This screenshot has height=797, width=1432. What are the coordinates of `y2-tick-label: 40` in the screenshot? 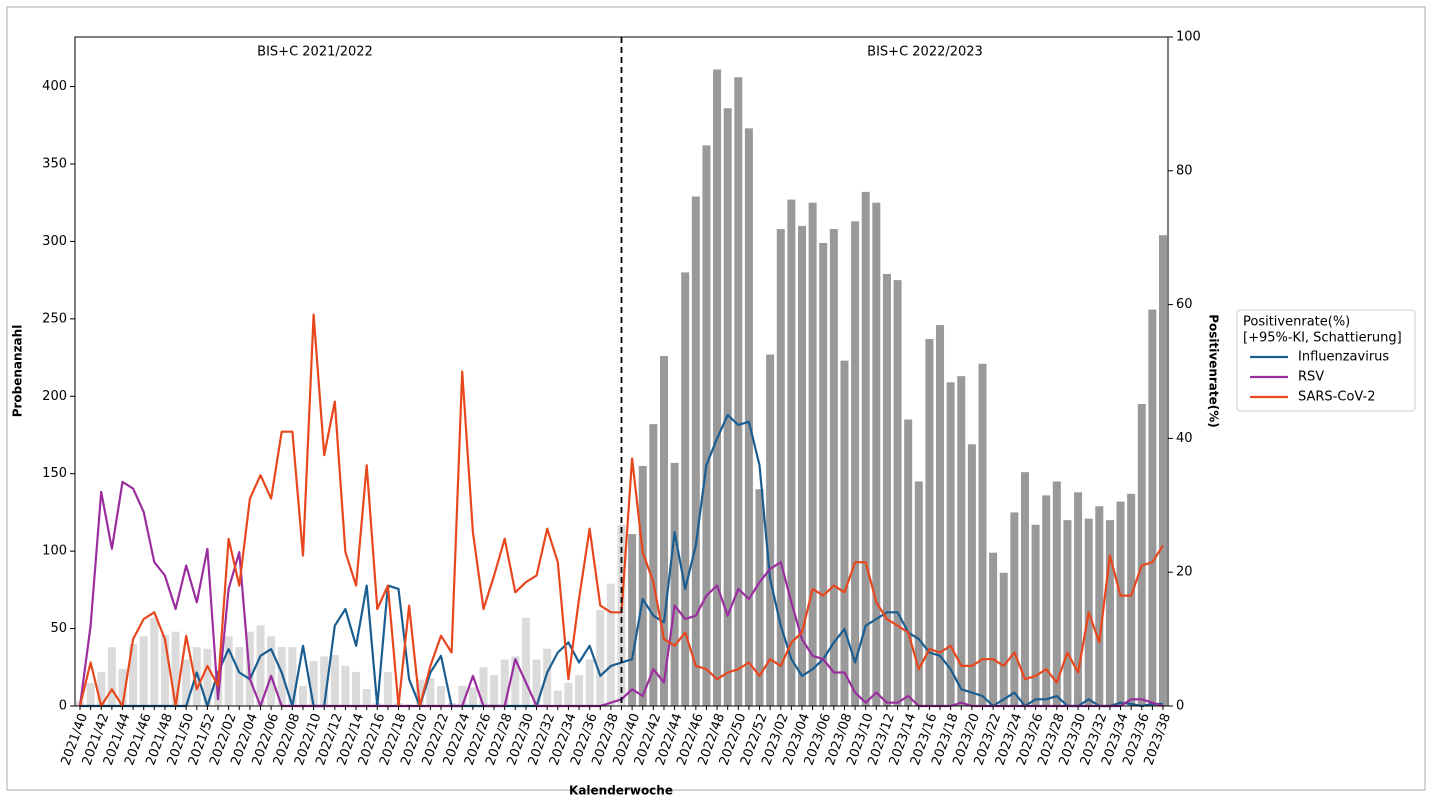 It's located at (1184, 438).